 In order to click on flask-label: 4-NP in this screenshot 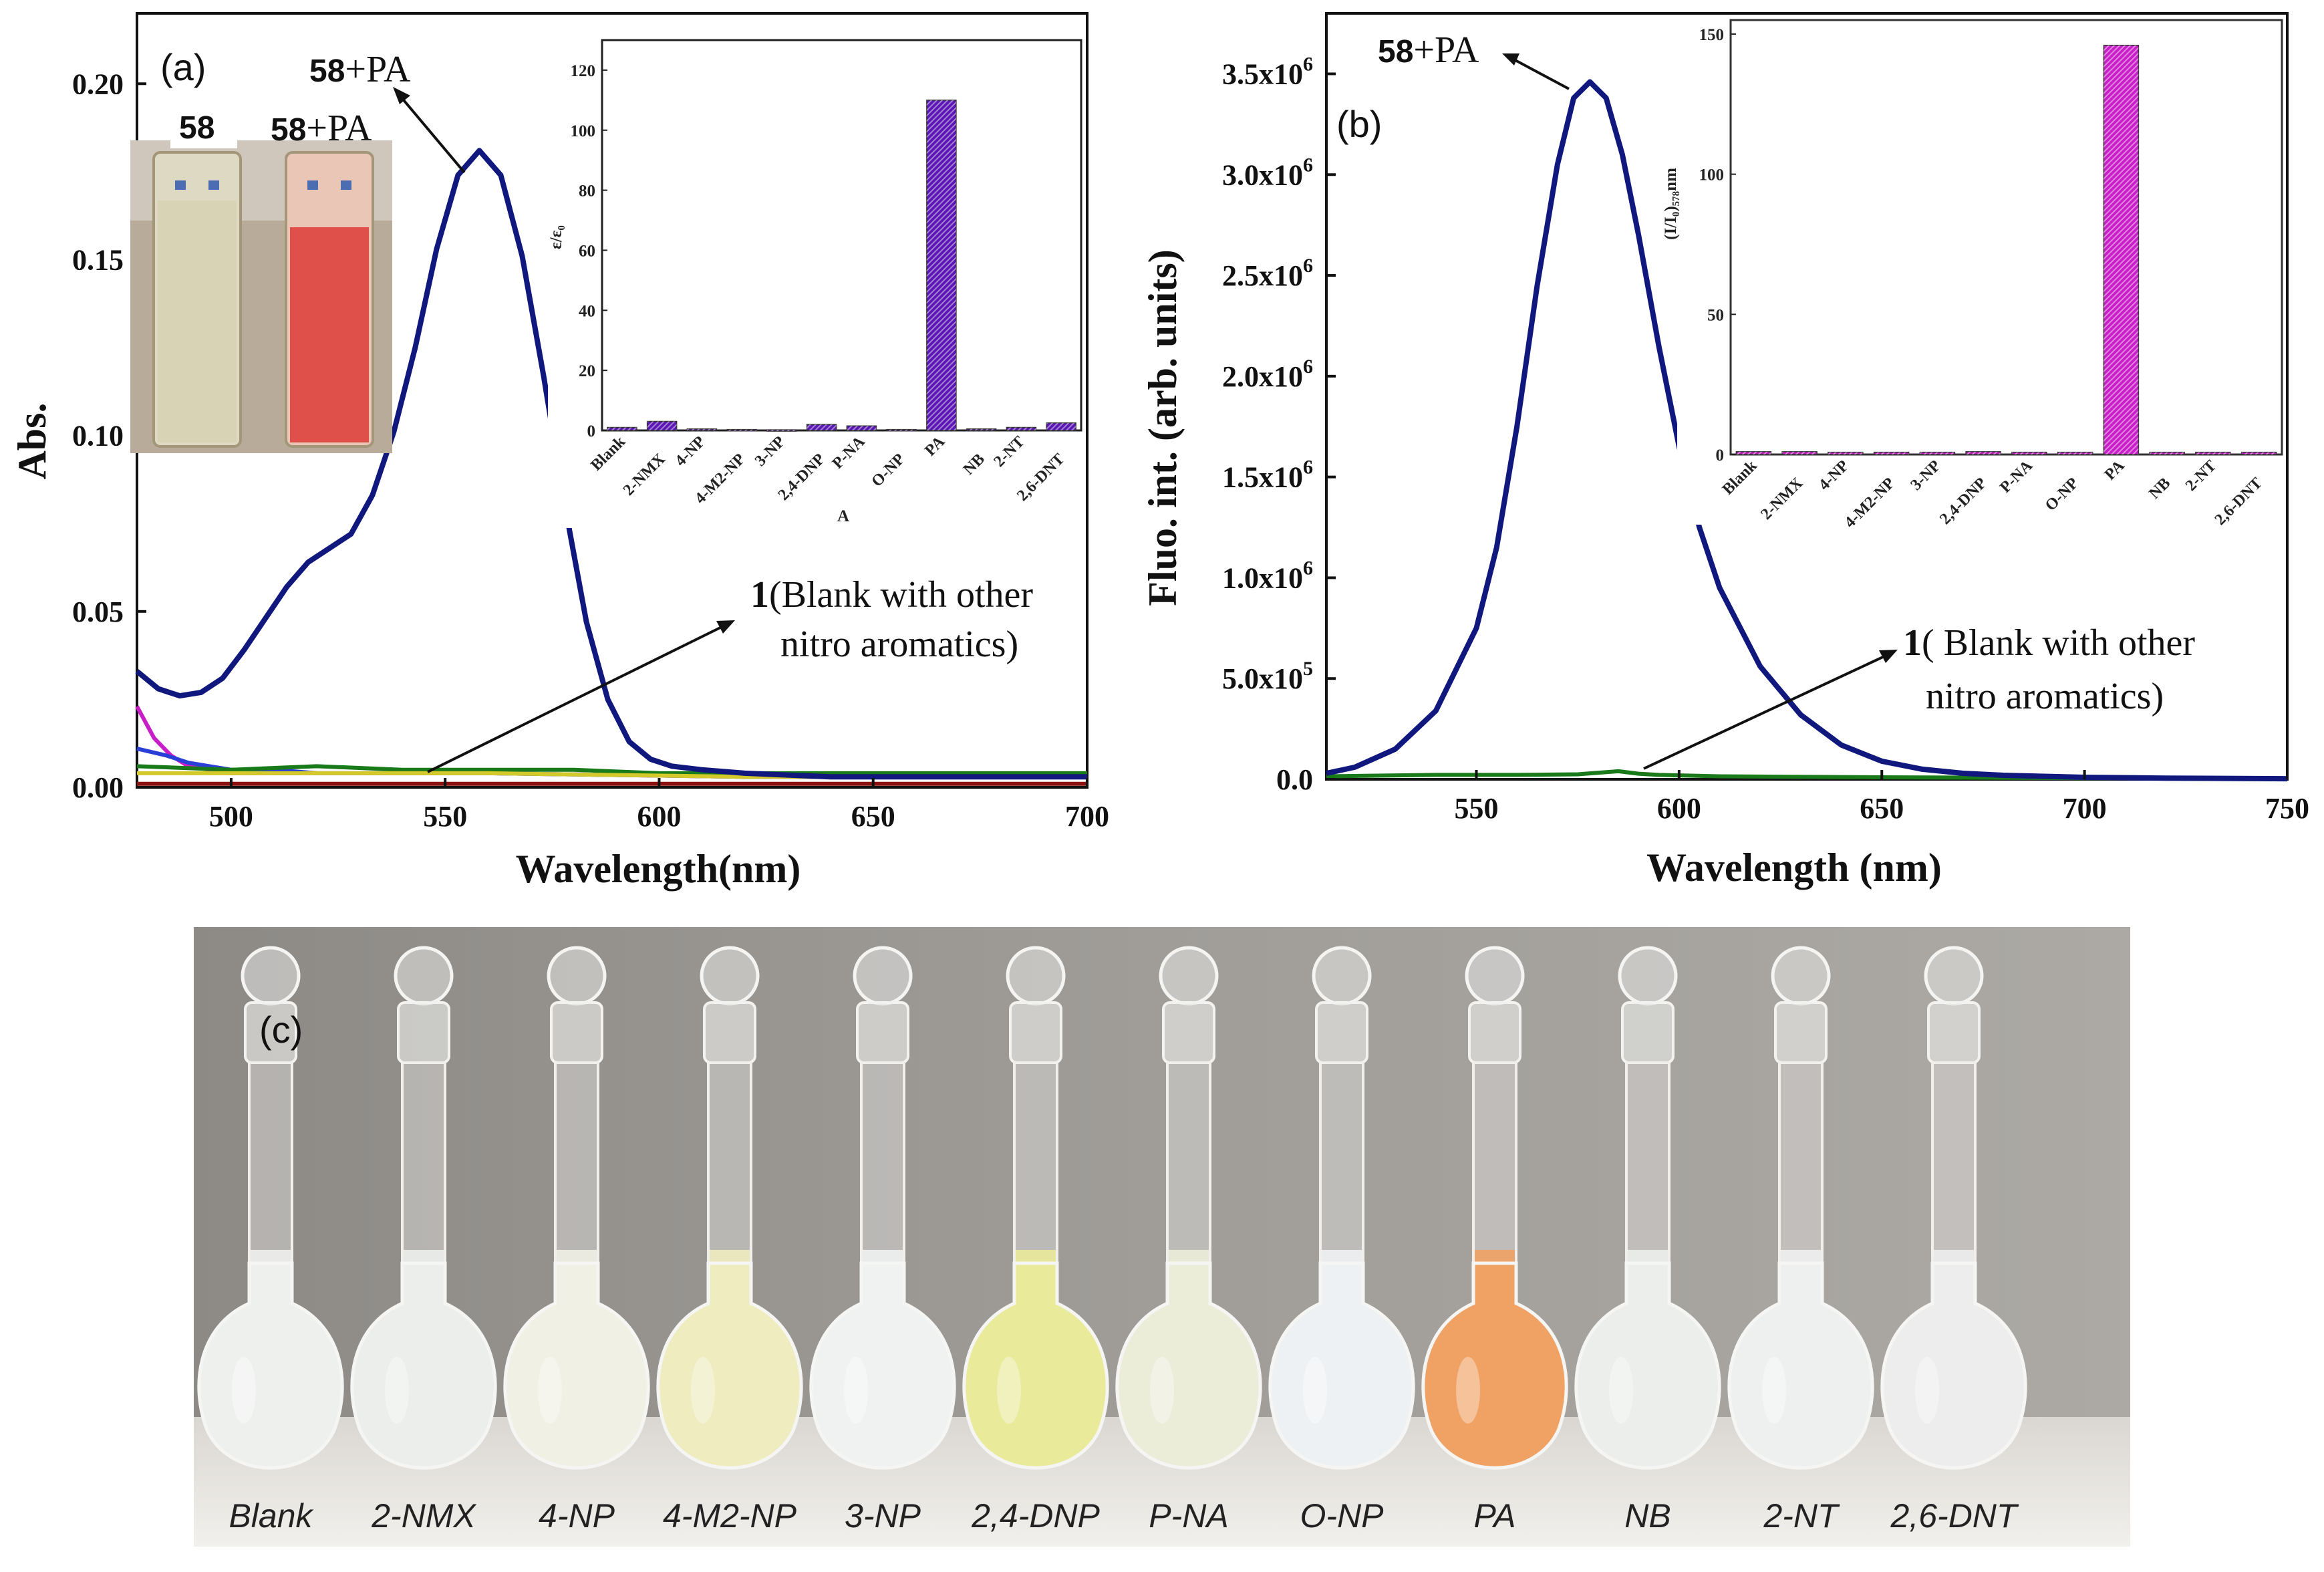, I will do `click(577, 1516)`.